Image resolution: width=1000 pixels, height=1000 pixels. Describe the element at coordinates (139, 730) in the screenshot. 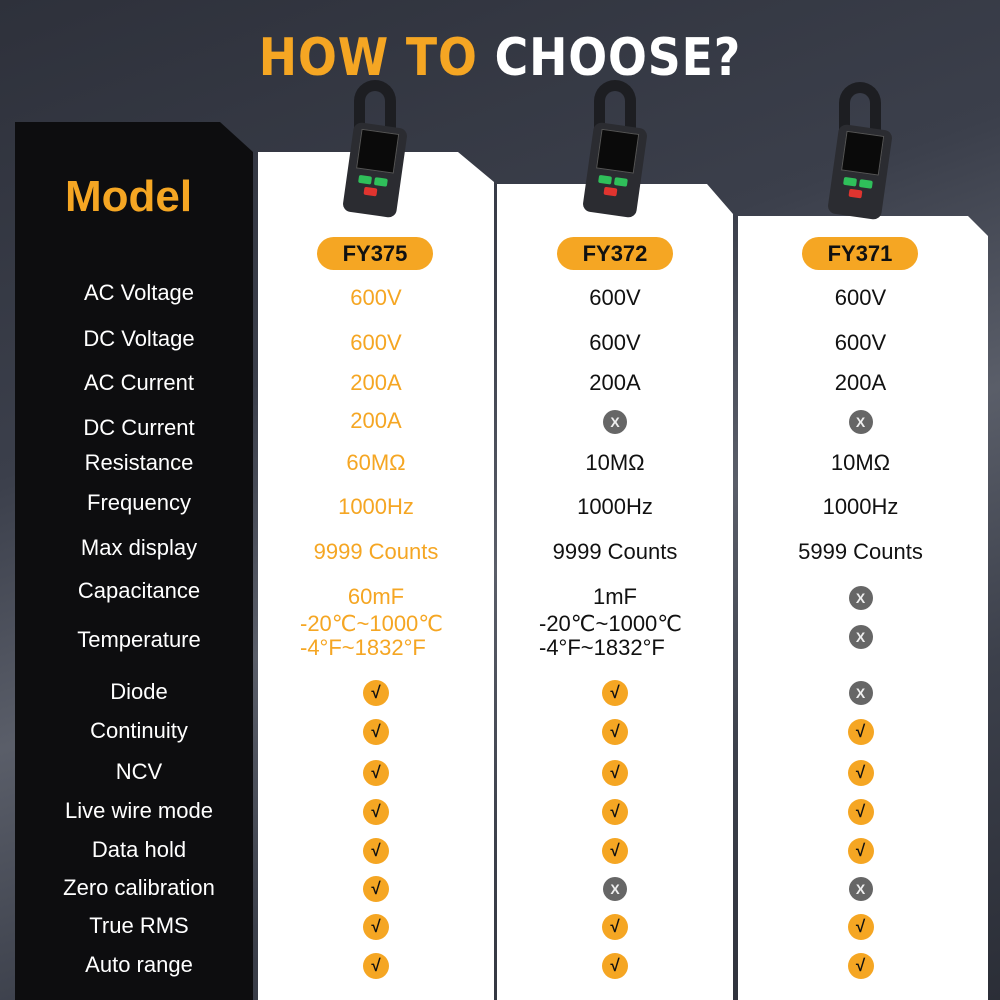

I see `feature-label: Continuity` at that location.